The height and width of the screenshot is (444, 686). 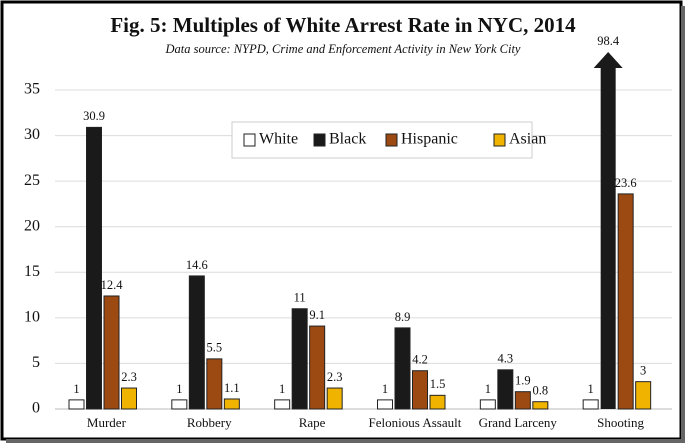 I want to click on value-label: 12.4, so click(x=112, y=285).